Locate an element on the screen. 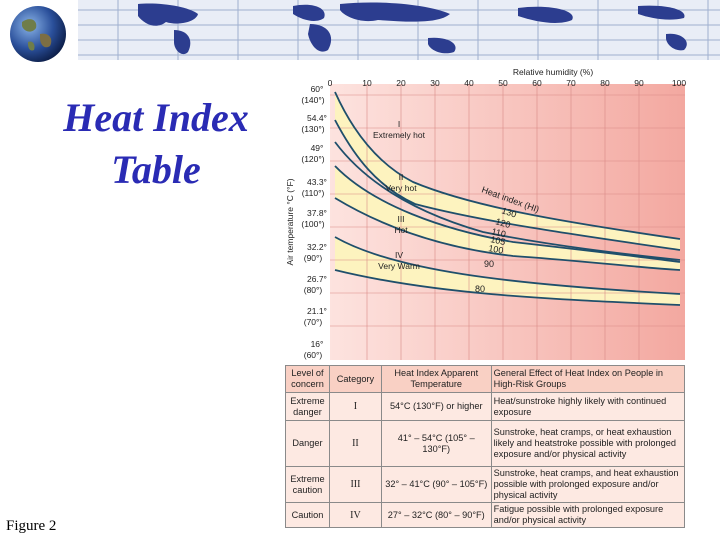 The image size is (720, 540). world-map-strip is located at coordinates (399, 30).